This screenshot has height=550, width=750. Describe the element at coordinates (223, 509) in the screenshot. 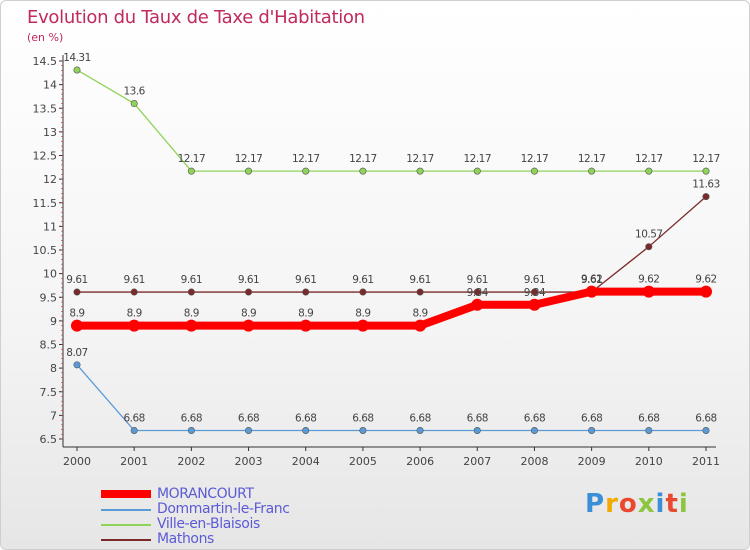

I see `legend-label: Dommartin-le-Franc` at that location.